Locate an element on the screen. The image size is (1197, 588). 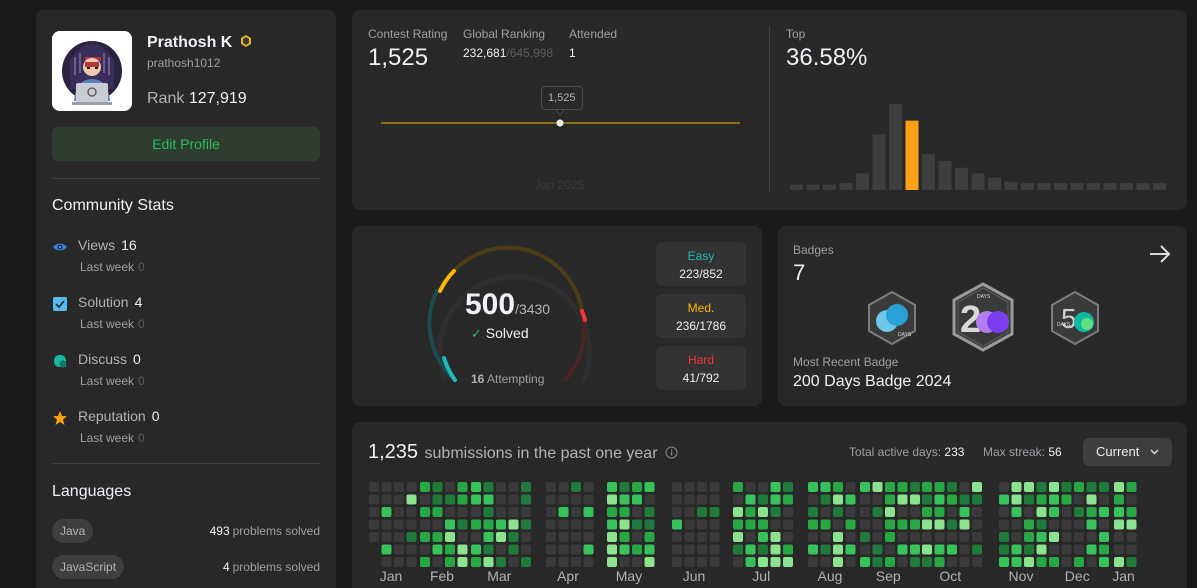
edit-profile-button: Edit Profile is located at coordinates (186, 144).